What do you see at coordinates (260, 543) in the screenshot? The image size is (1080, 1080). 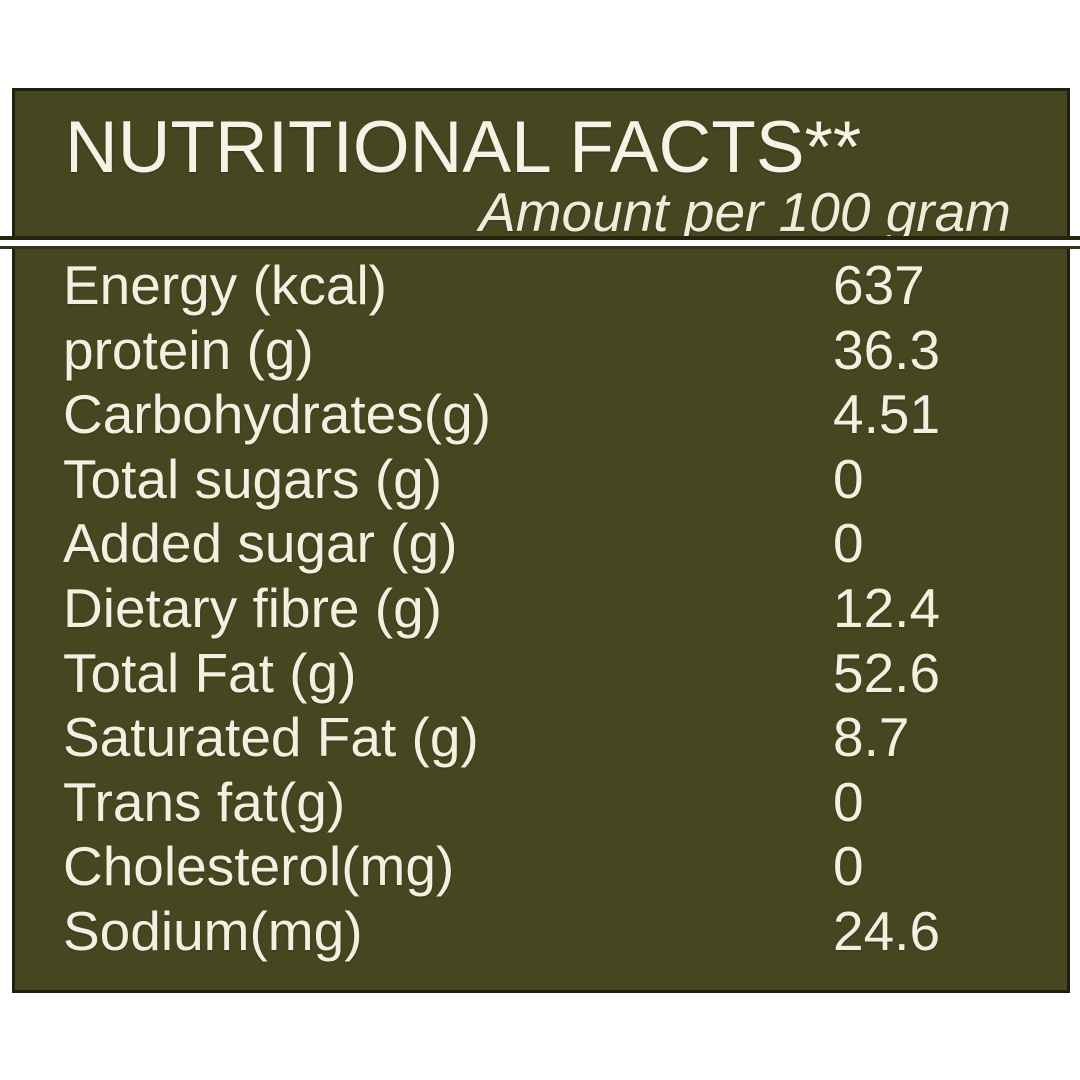 I see `nutrient-label: Added sugar (g)` at bounding box center [260, 543].